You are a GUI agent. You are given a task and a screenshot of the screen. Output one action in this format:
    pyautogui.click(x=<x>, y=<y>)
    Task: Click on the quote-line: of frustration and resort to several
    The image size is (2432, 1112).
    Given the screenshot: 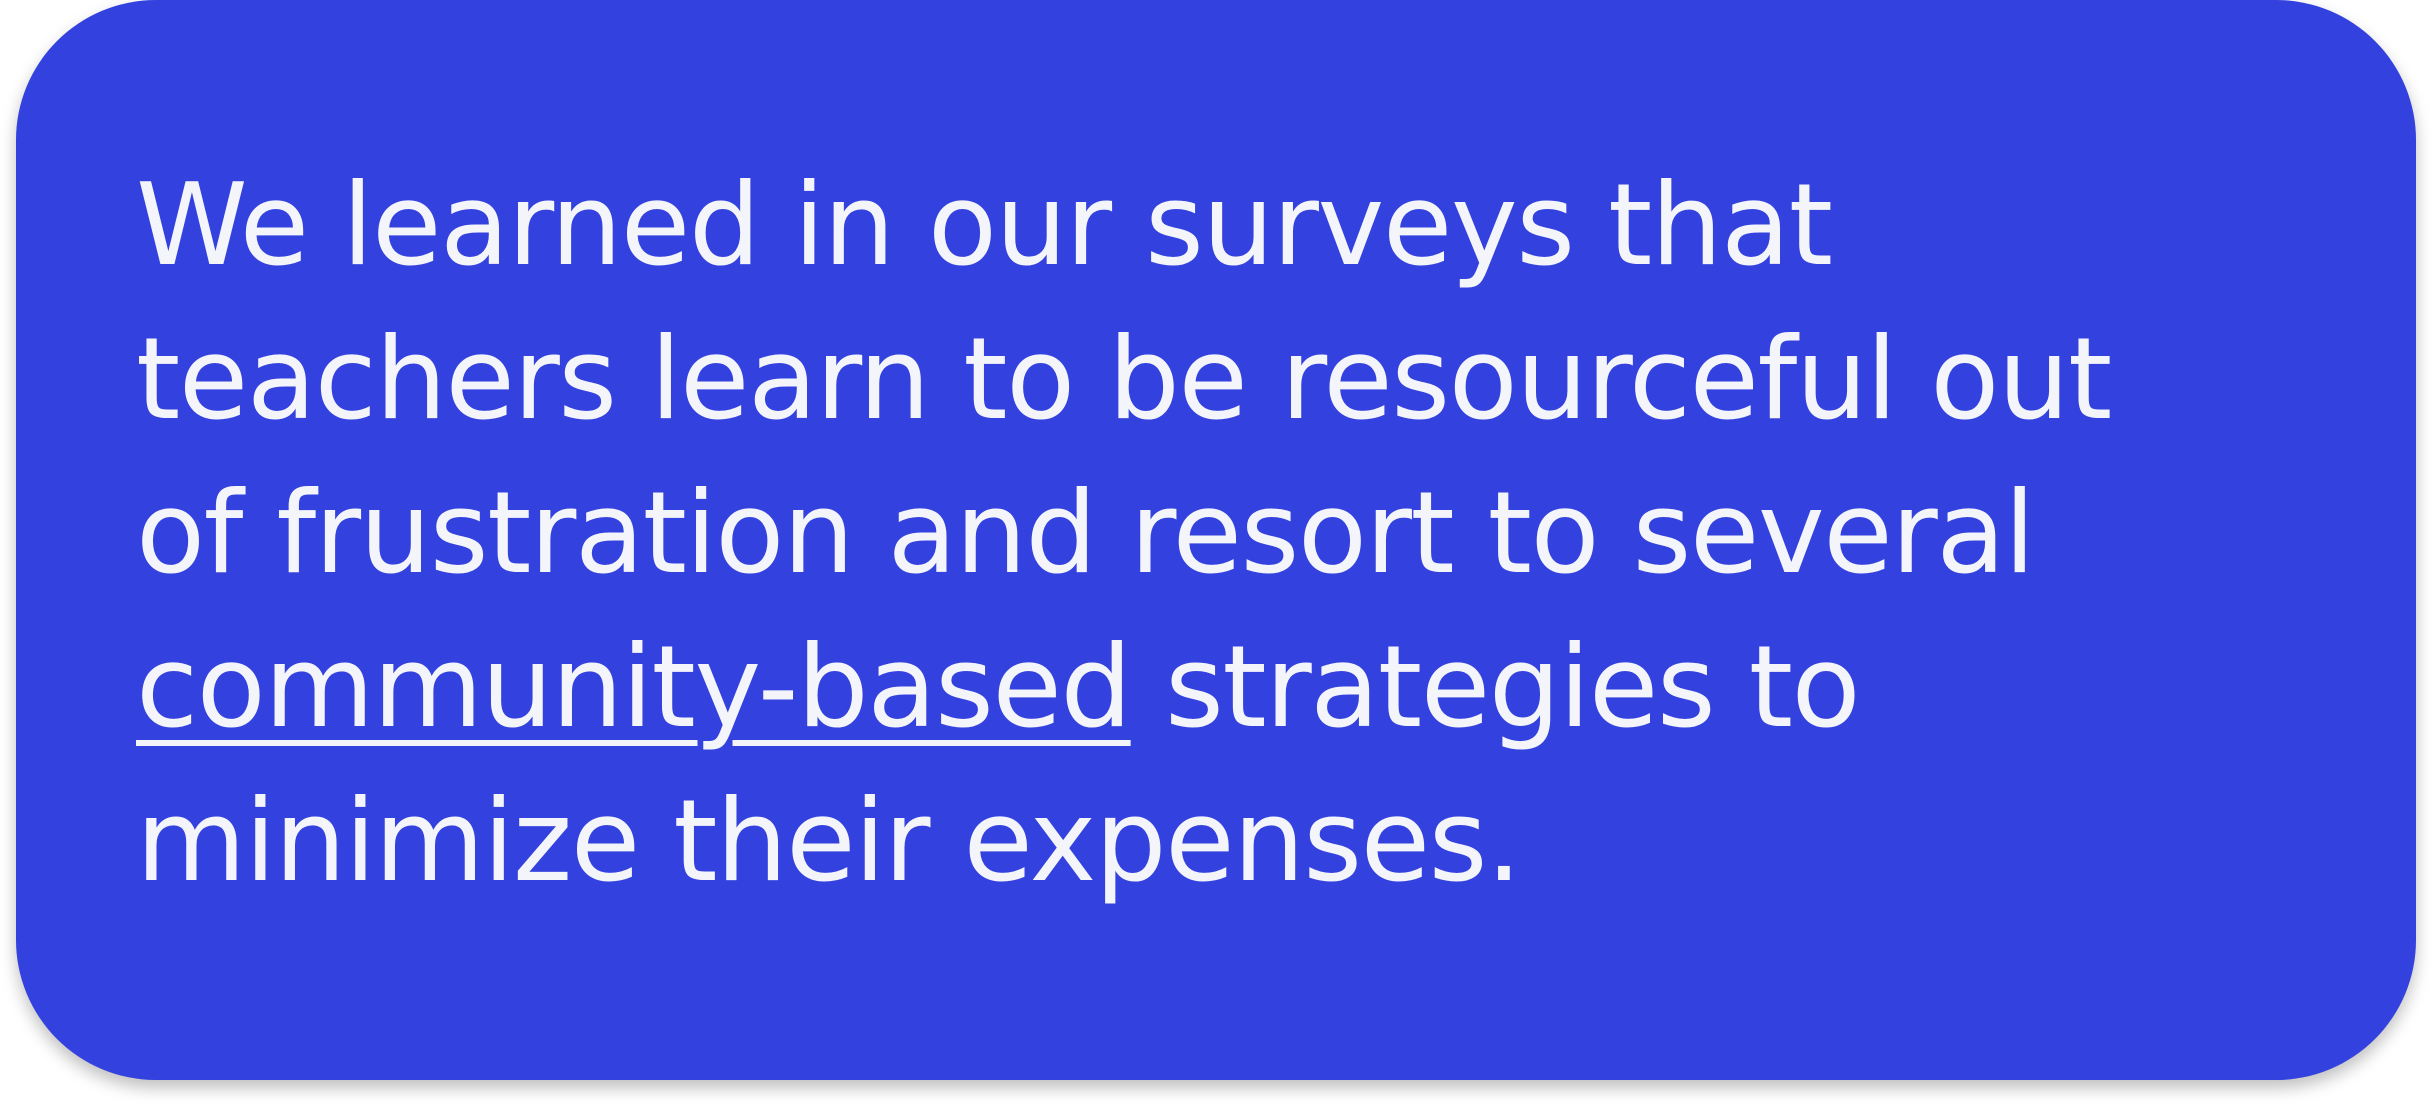 What is the action you would take?
    pyautogui.click(x=1085, y=533)
    